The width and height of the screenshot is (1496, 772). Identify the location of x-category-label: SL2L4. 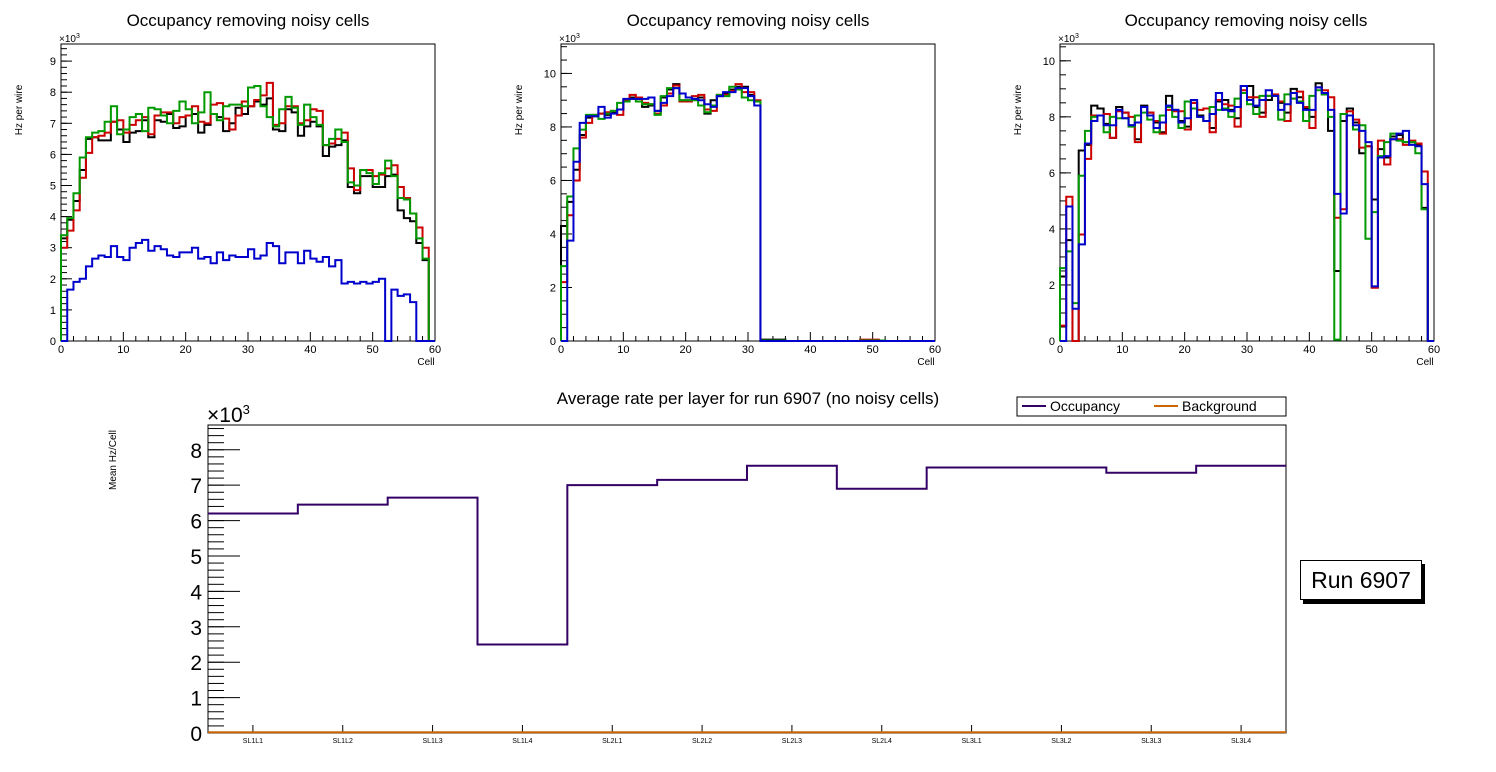
(882, 741).